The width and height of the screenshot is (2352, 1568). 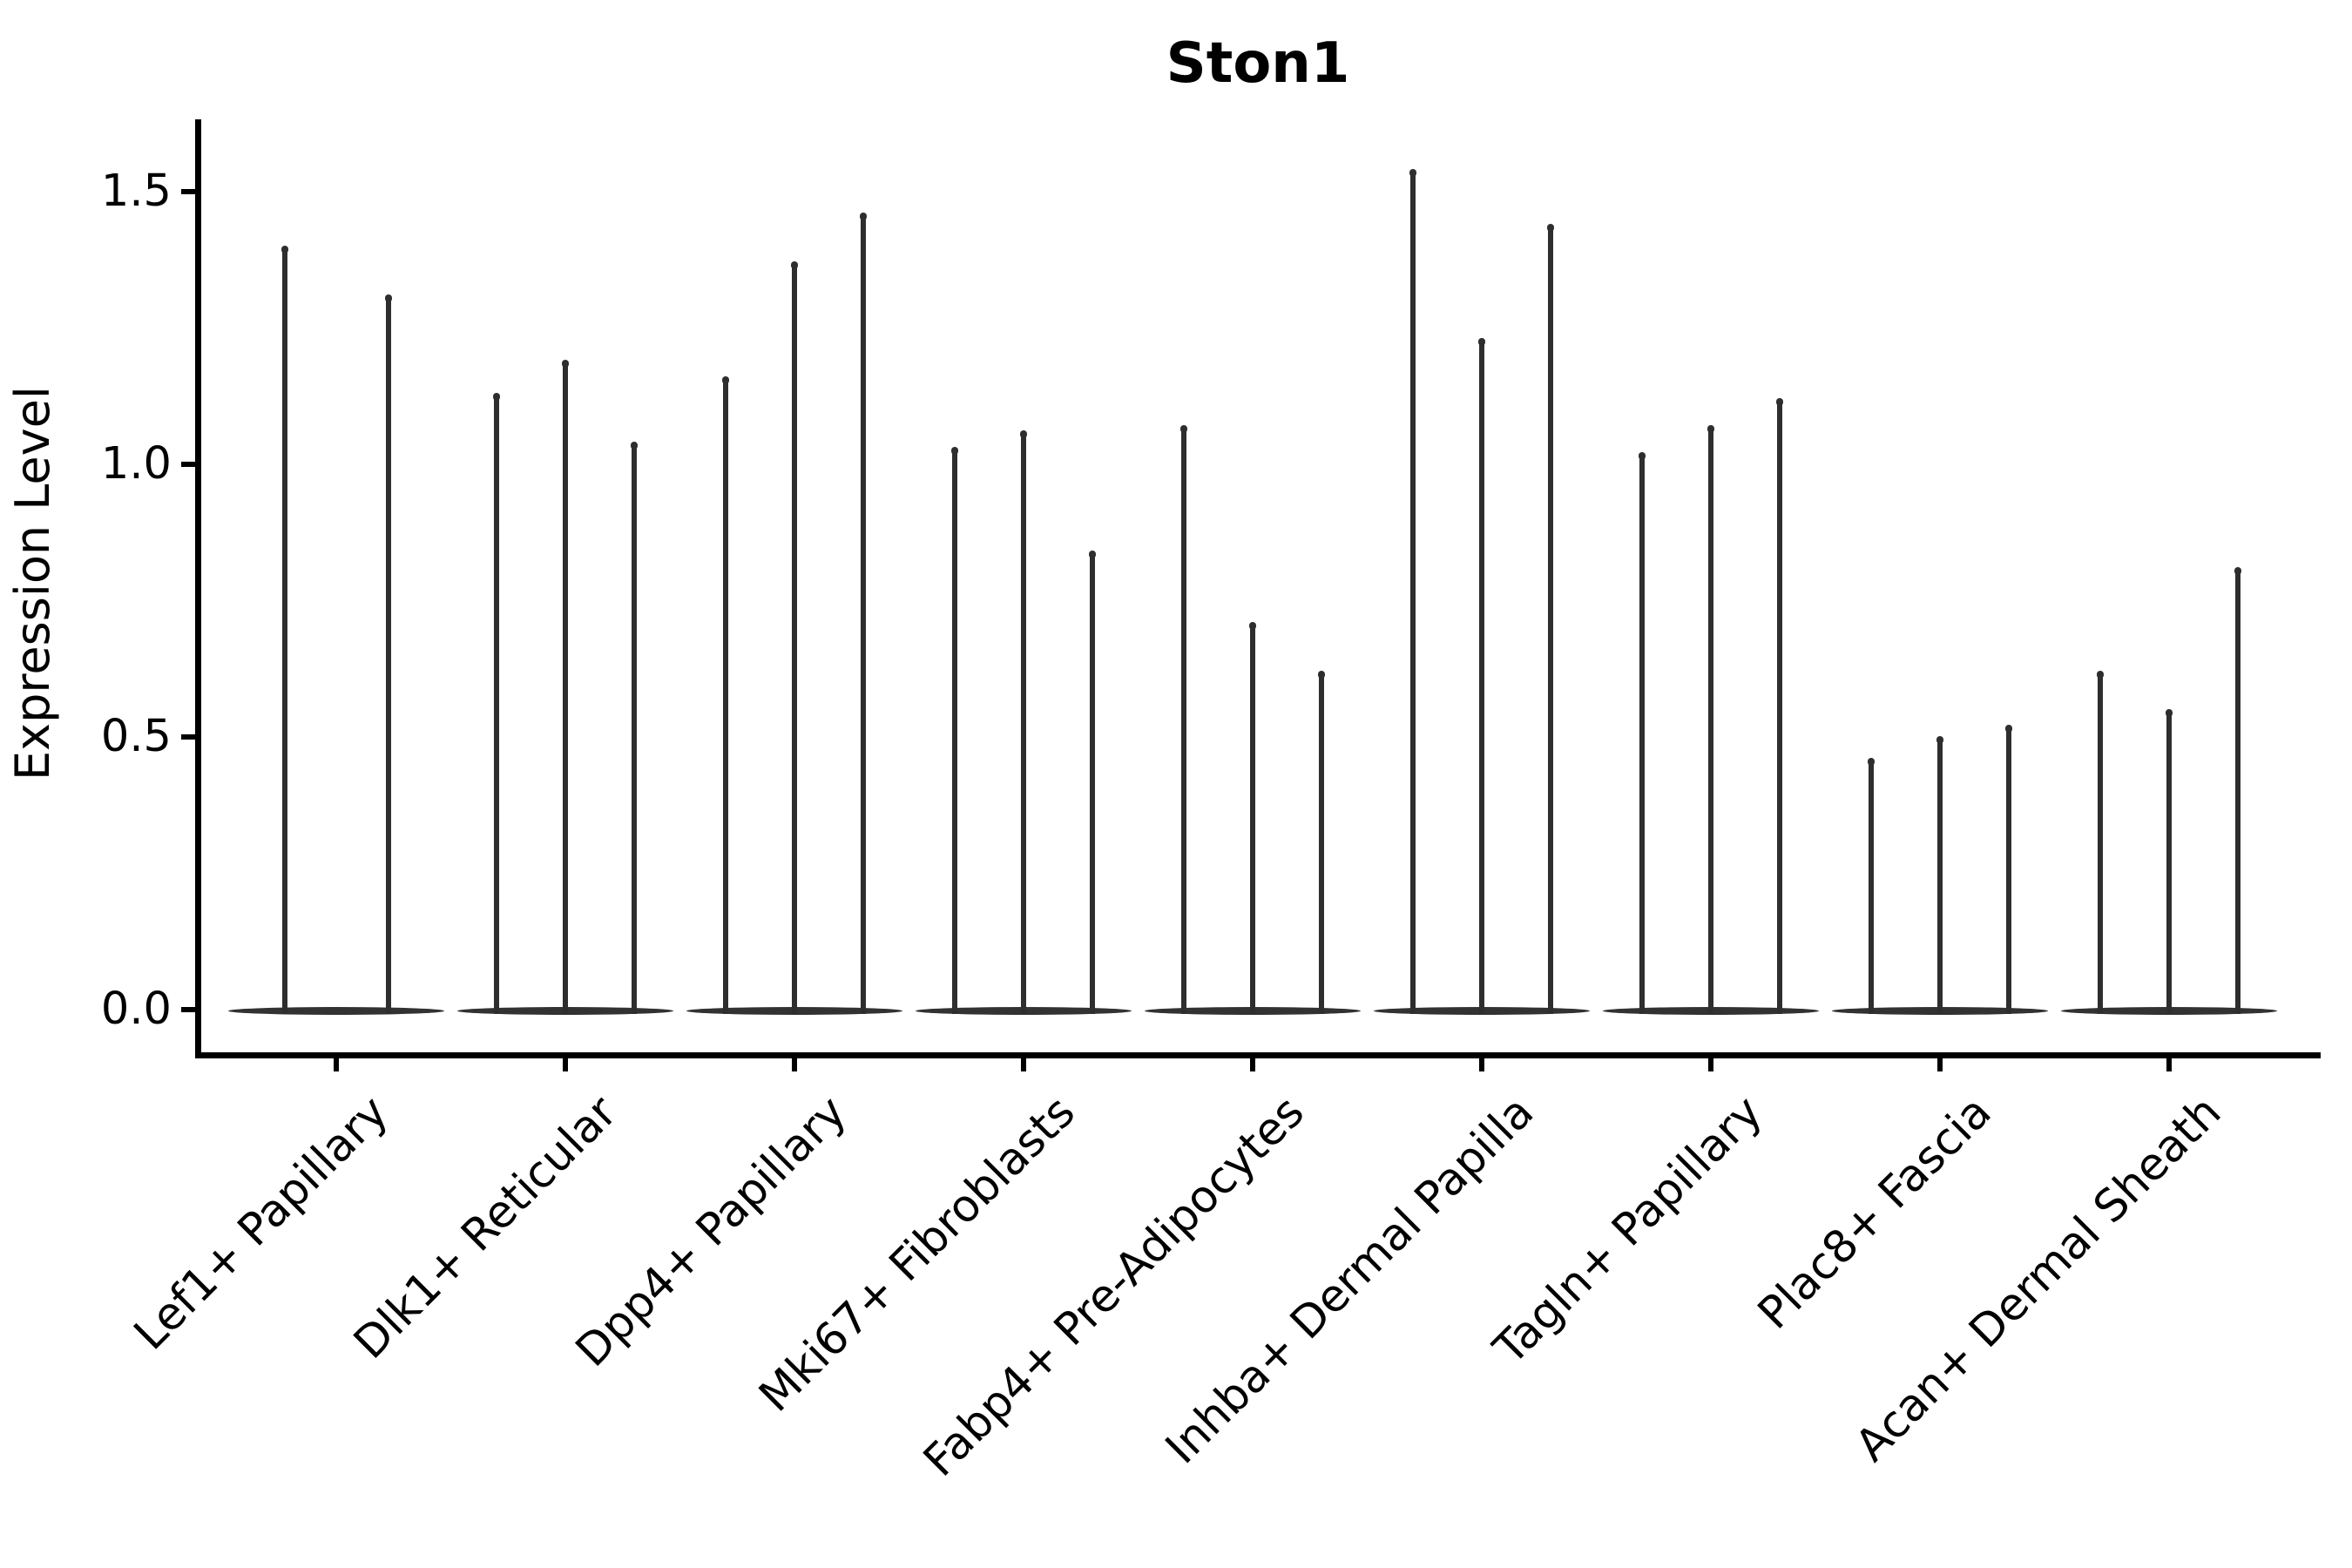 What do you see at coordinates (1114, 1286) in the screenshot?
I see `x-tick-label: Fabp4+ Pre-Adipocytes` at bounding box center [1114, 1286].